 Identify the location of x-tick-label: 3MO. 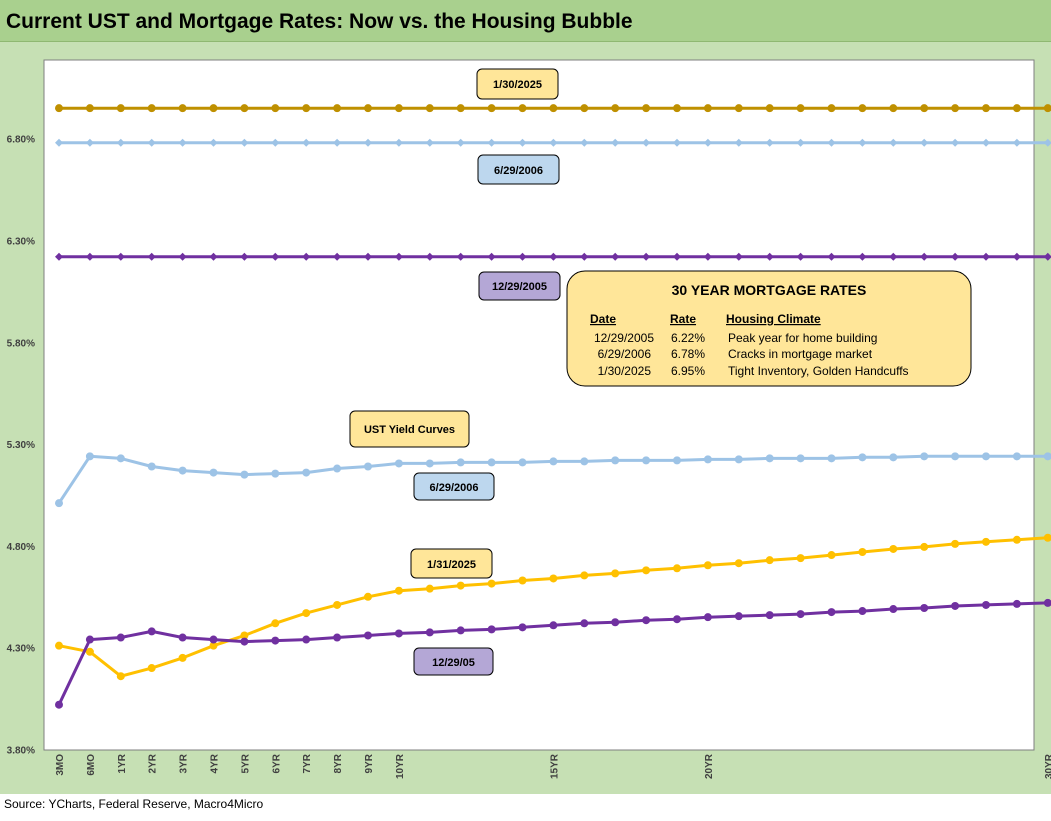
(60, 765).